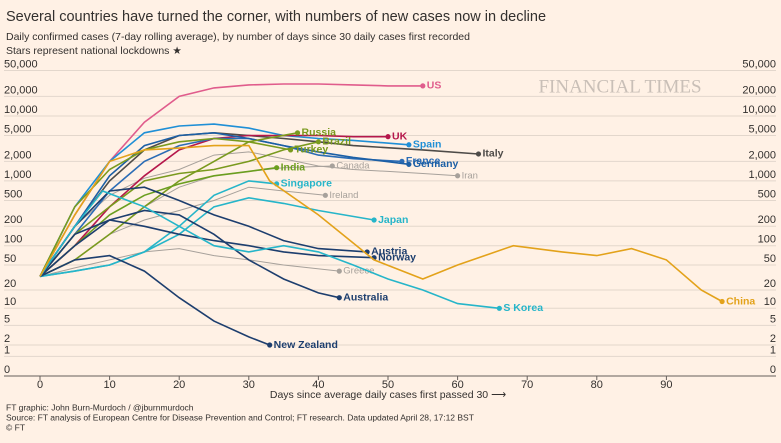  What do you see at coordinates (388, 385) in the screenshot?
I see `x-tick-label: 50` at bounding box center [388, 385].